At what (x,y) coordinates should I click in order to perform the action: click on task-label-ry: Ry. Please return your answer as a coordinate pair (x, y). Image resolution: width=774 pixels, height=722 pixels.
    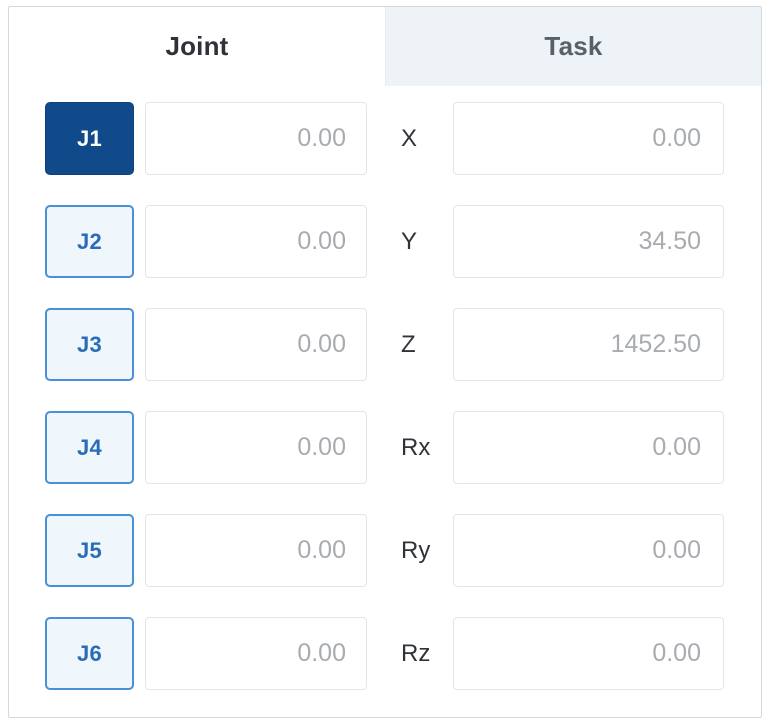
    Looking at the image, I should click on (425, 550).